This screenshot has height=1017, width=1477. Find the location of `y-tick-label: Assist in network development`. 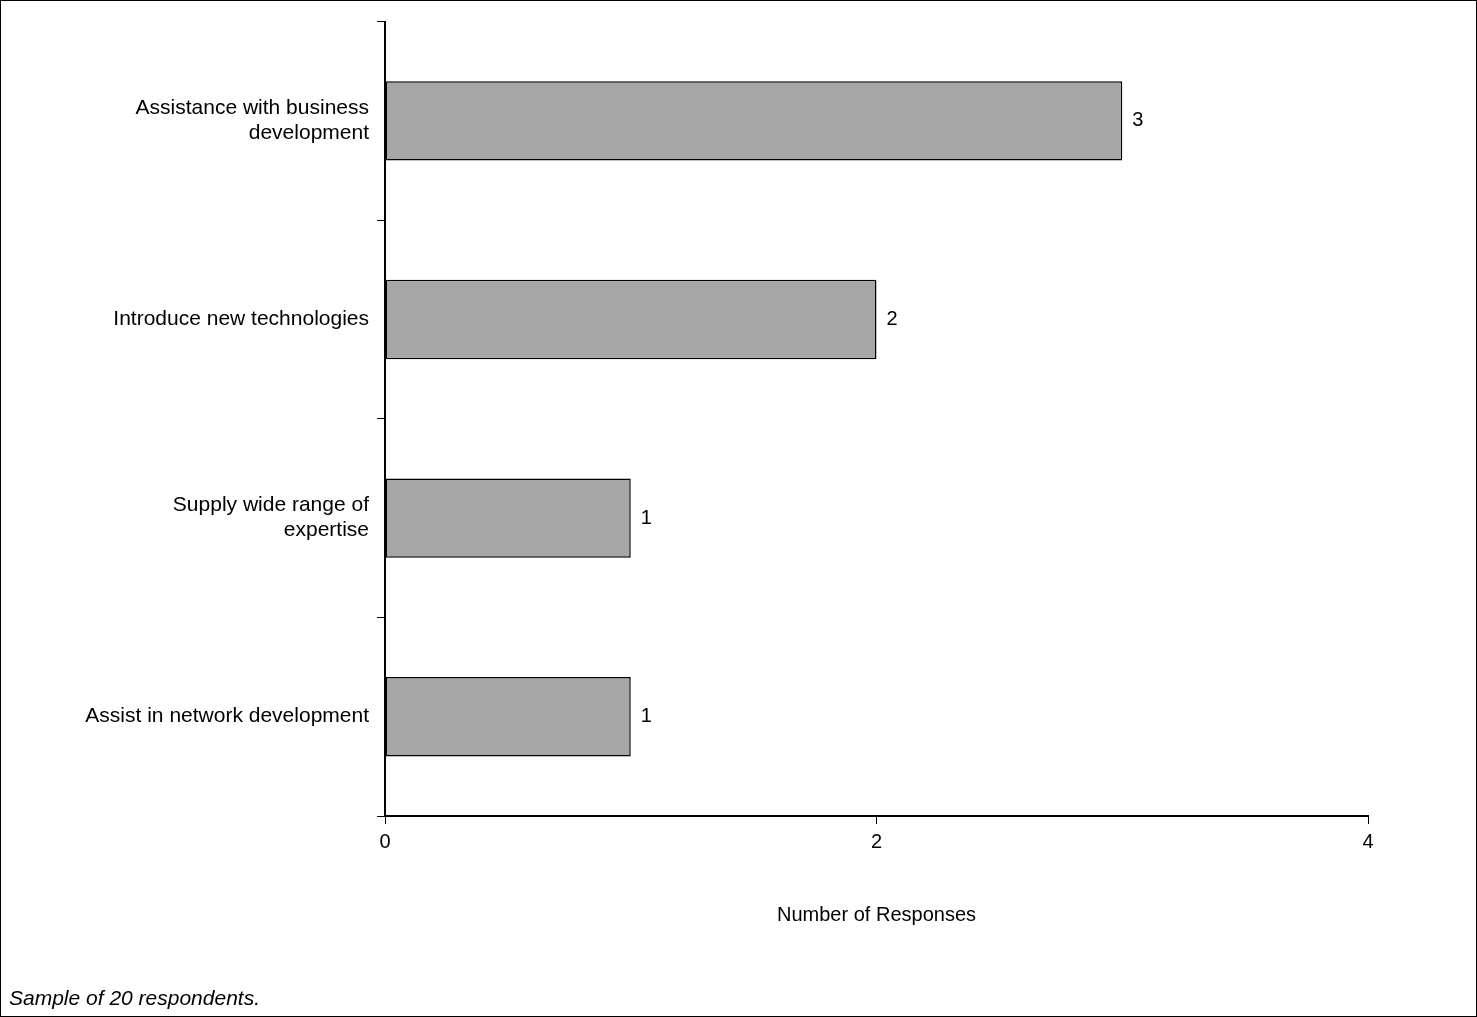

y-tick-label: Assist in network development is located at coordinates (227, 715).